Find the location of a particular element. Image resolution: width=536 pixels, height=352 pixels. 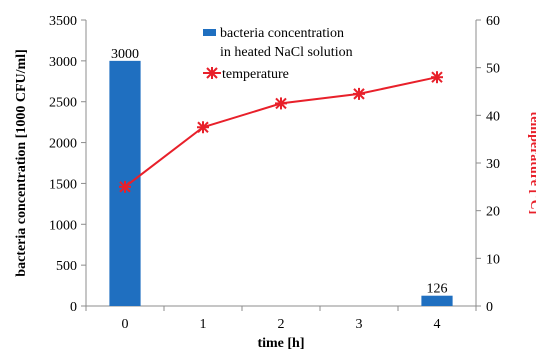

bar-data-label: 126 is located at coordinates (437, 289).